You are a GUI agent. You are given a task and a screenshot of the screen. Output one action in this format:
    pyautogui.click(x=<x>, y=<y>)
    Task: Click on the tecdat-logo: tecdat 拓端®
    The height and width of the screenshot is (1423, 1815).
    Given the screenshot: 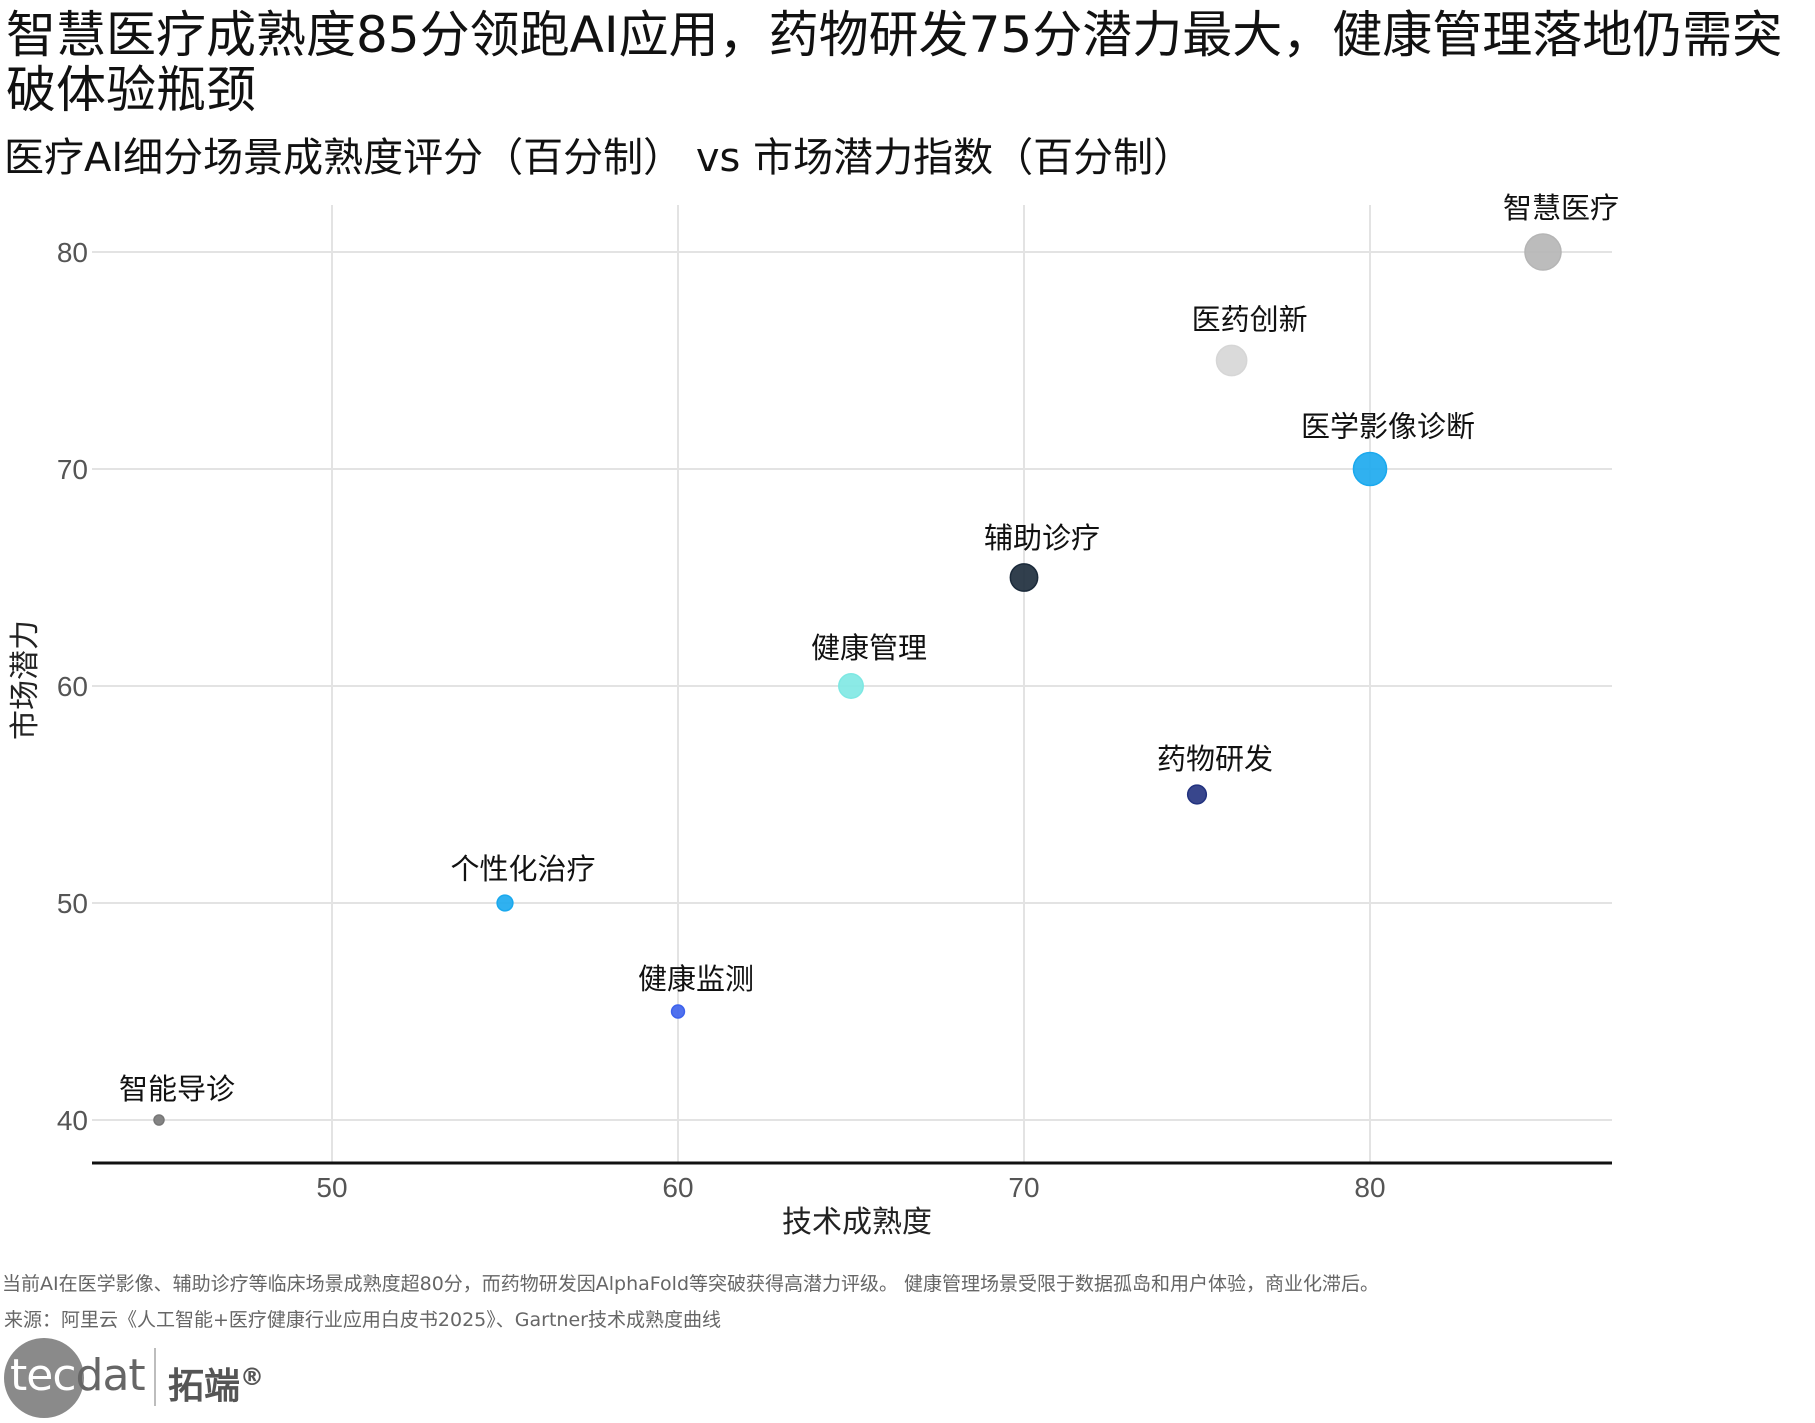 What is the action you would take?
    pyautogui.click(x=164, y=1379)
    